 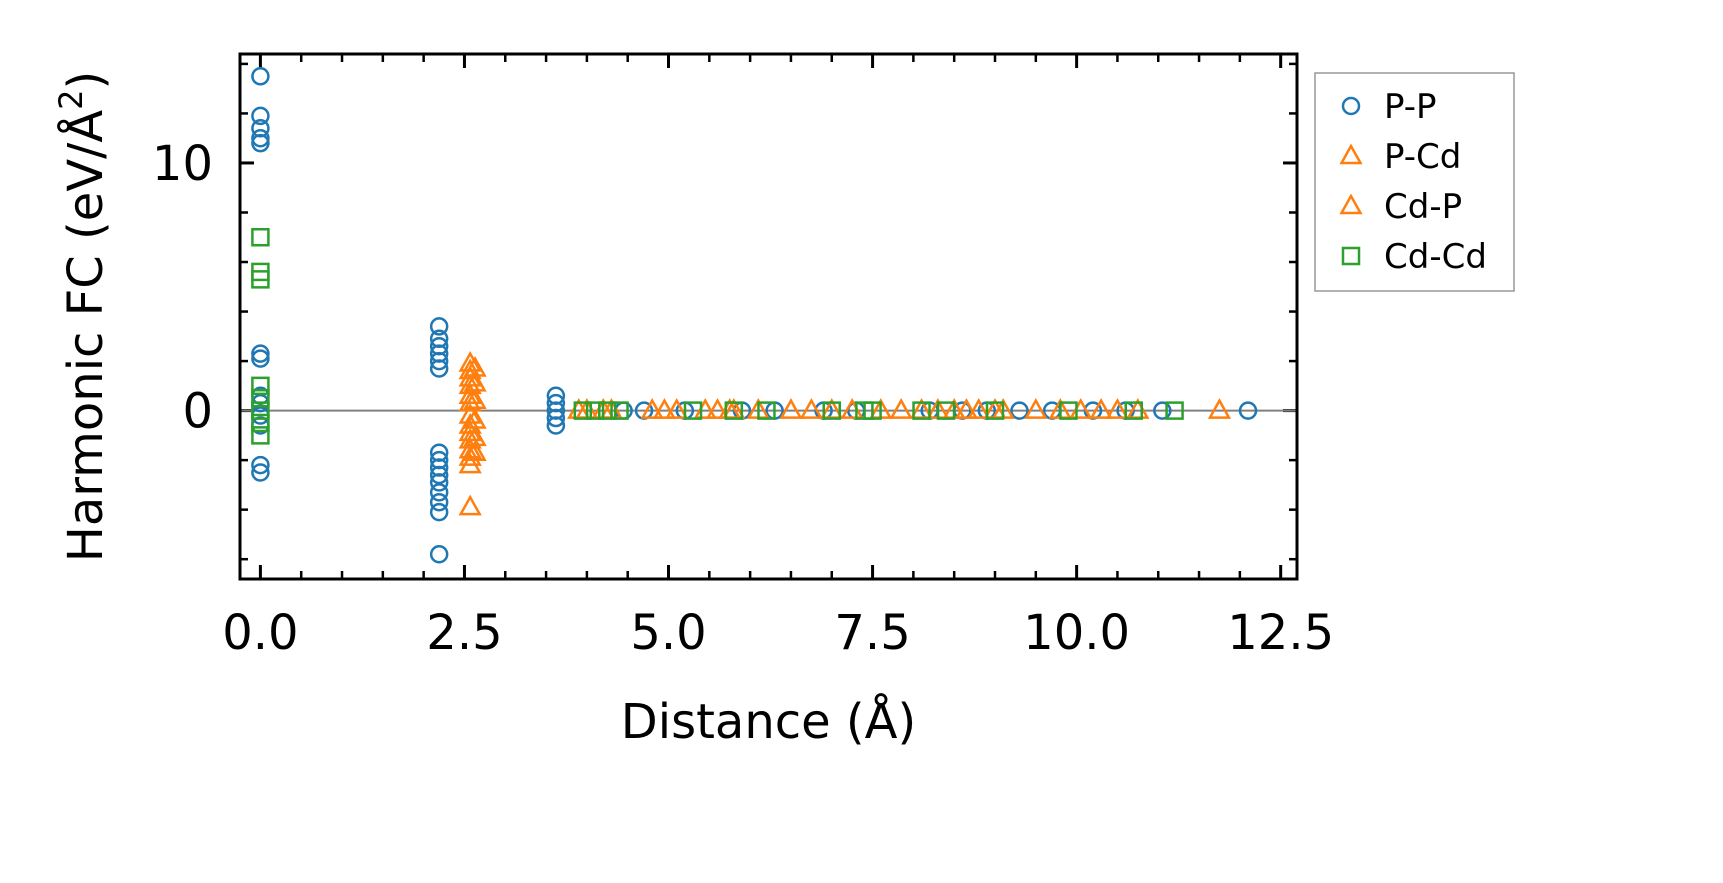 I want to click on legend-item: P-P, so click(x=1389, y=107).